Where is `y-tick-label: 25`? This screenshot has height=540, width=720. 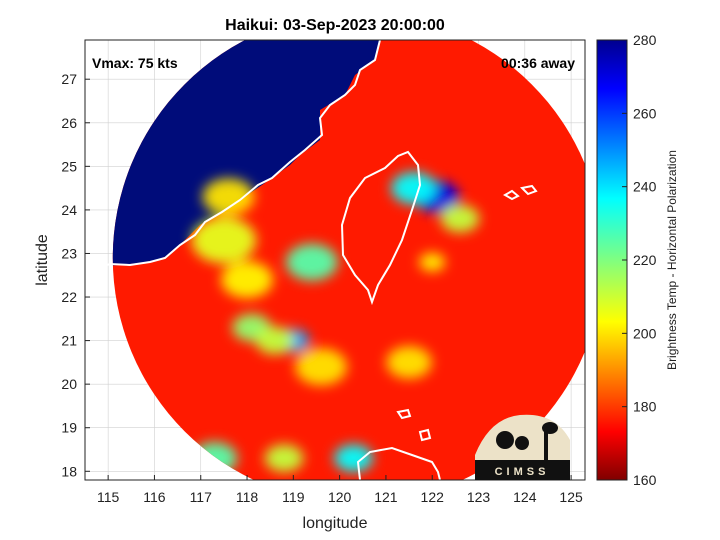
y-tick-label: 25 is located at coordinates (69, 166).